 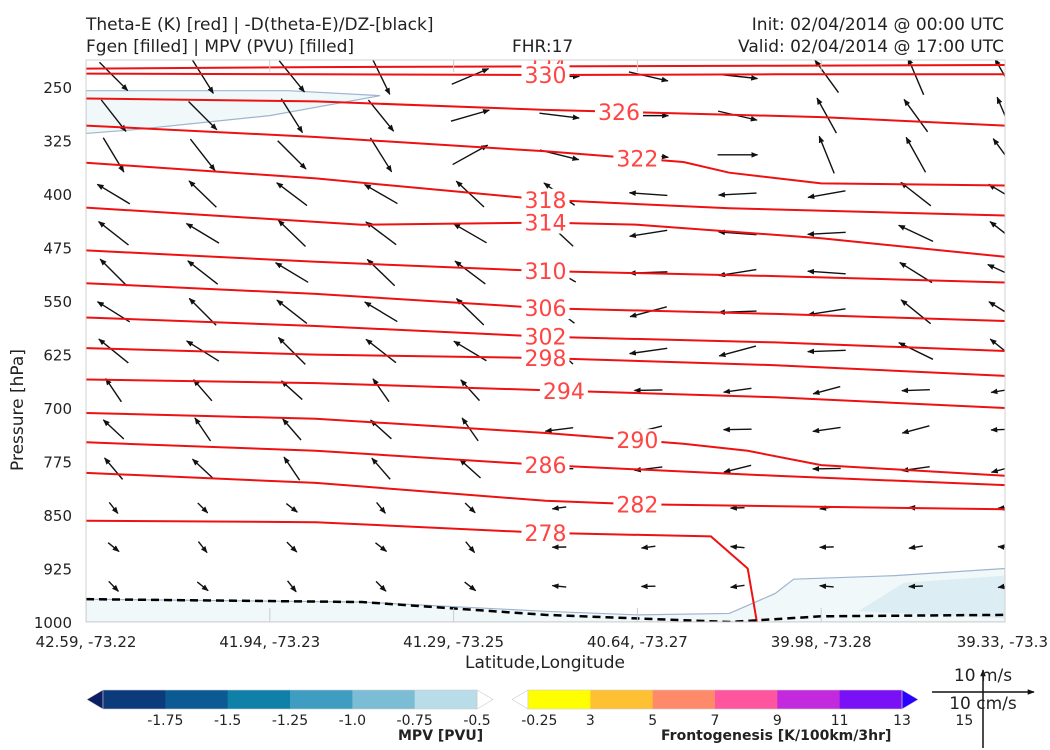 What do you see at coordinates (545, 594) in the screenshot?
I see `mpv-region-lower` at bounding box center [545, 594].